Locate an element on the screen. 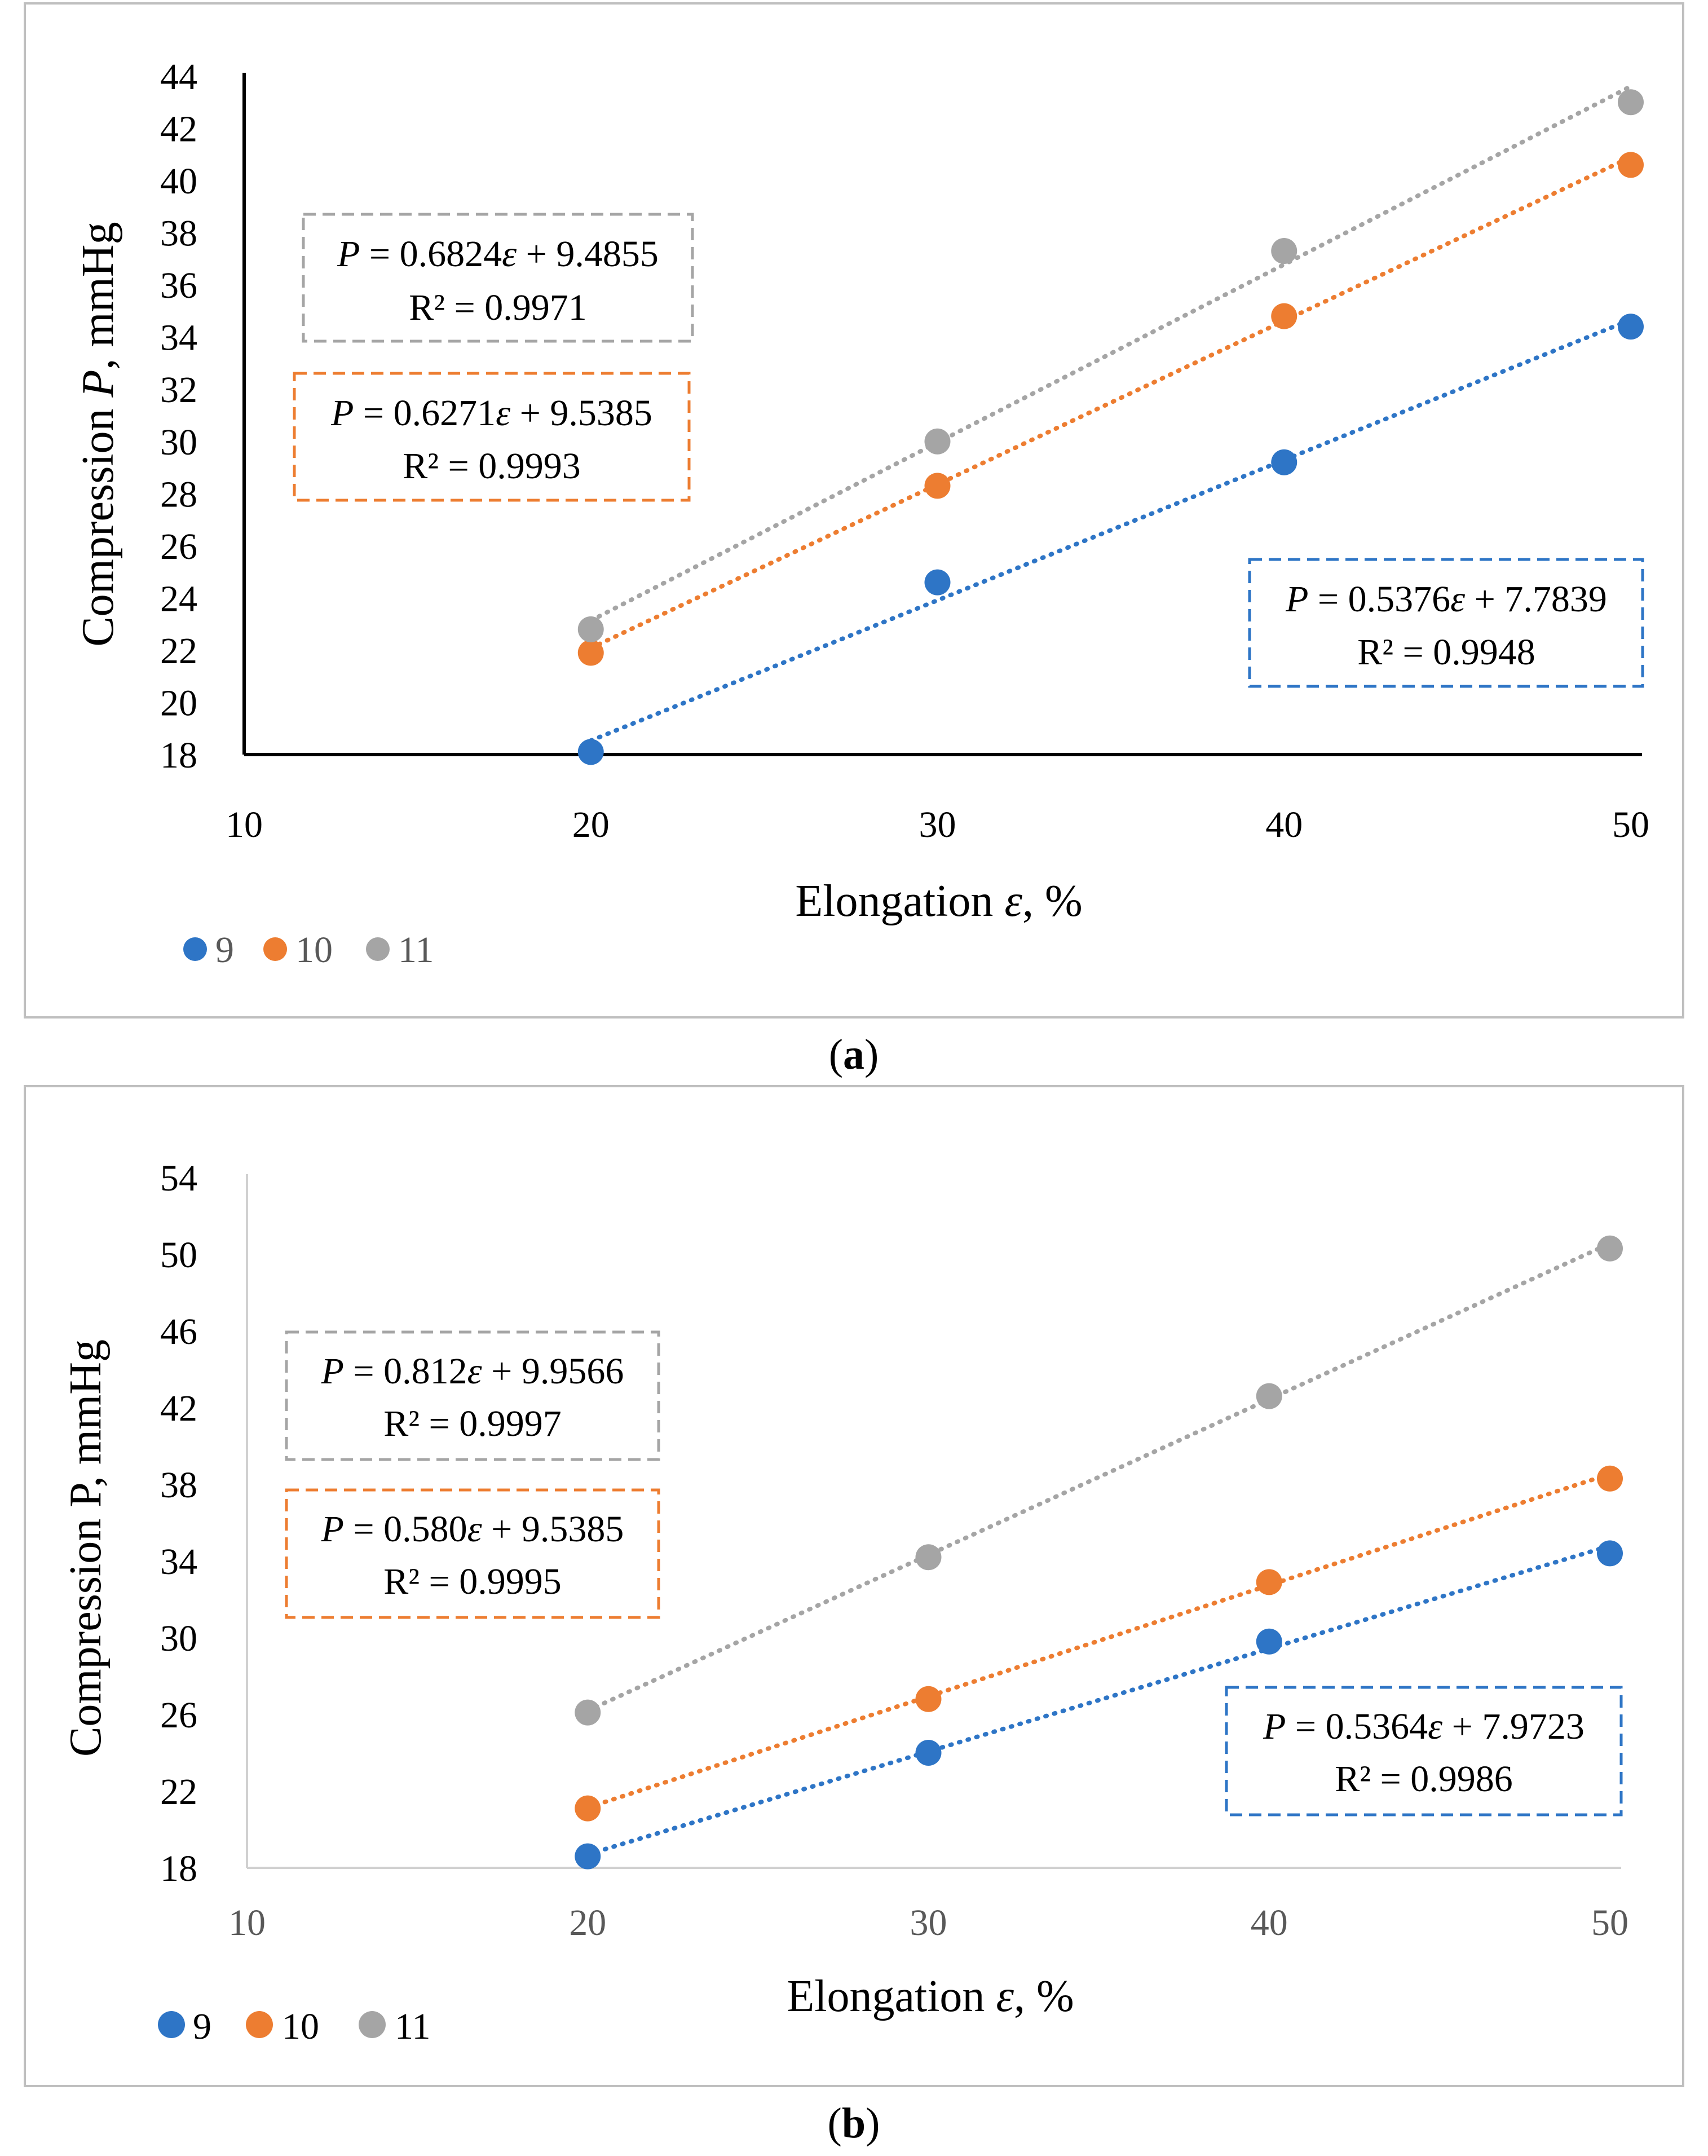  panel-a-y-tick-label: 20 is located at coordinates (178, 703).